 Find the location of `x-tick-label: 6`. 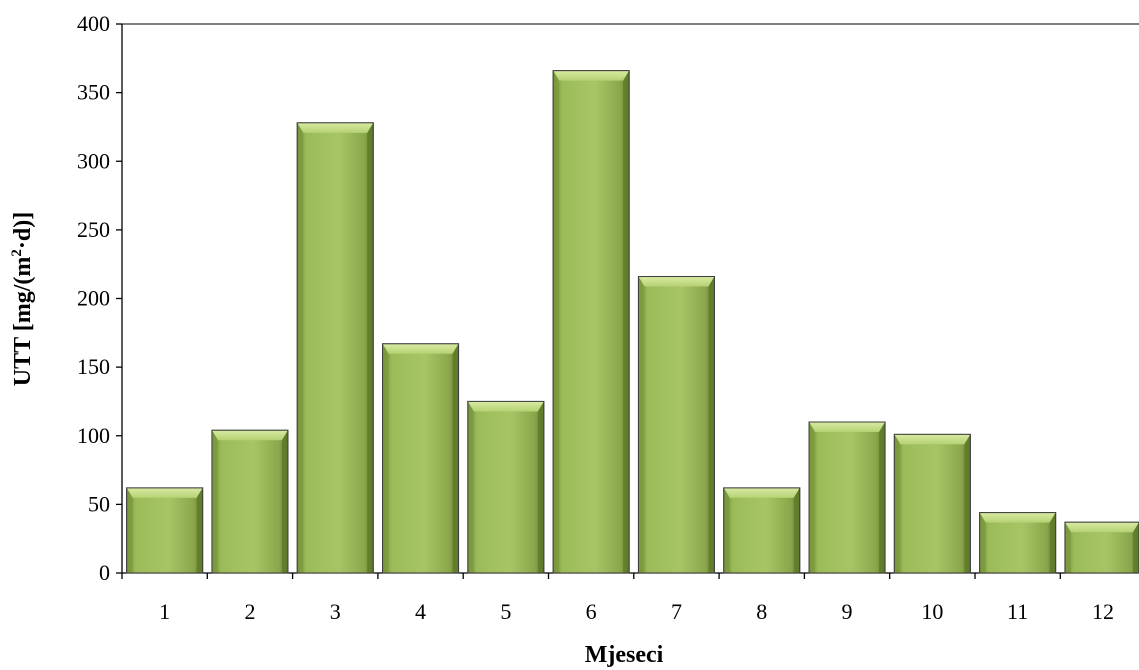

x-tick-label: 6 is located at coordinates (591, 611).